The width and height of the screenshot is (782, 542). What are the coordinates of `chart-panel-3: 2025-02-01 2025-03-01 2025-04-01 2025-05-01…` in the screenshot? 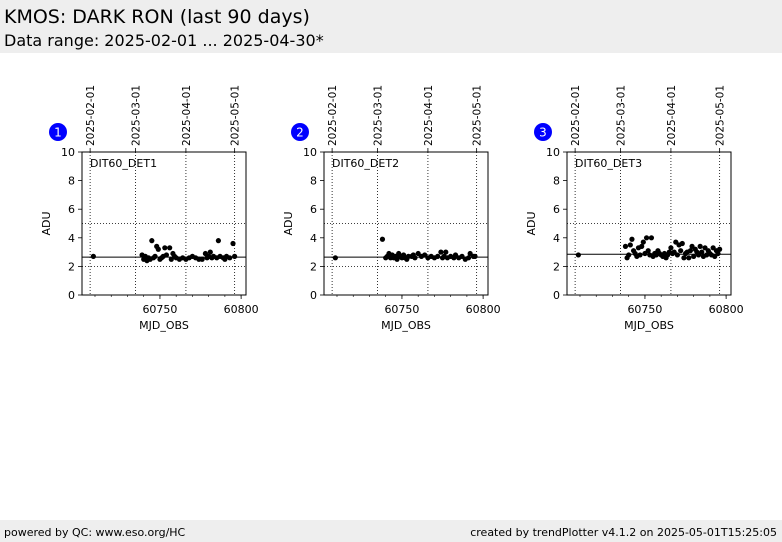 It's located at (634, 208).